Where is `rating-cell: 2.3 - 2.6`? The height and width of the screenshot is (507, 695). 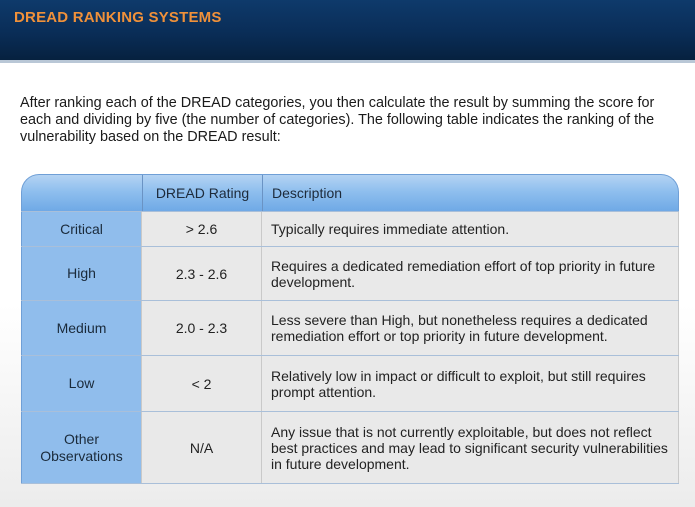 rating-cell: 2.3 - 2.6 is located at coordinates (201, 273).